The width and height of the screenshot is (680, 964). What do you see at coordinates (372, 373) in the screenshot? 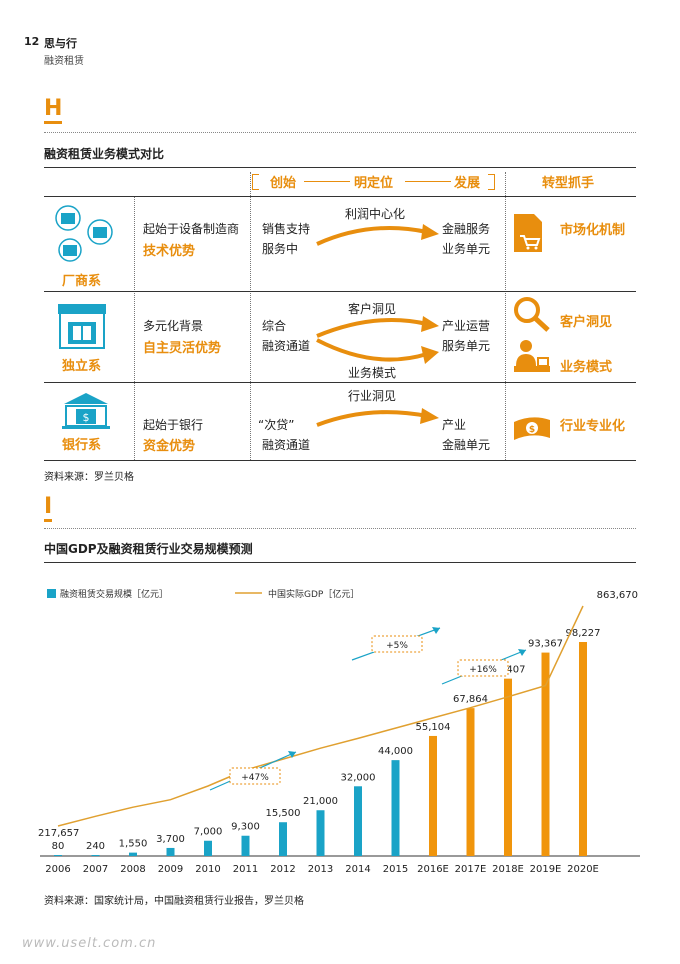
I see `row2-arrow-bottom-label: 业务模式` at bounding box center [372, 373].